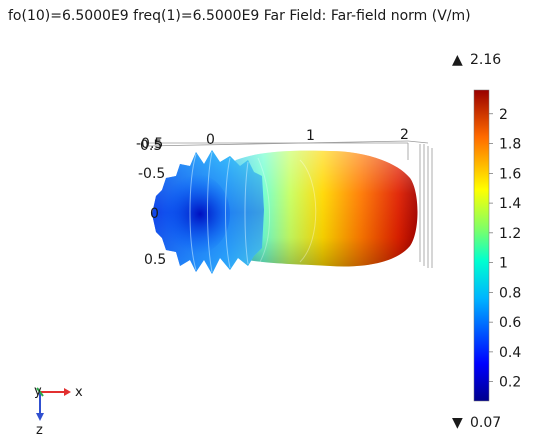  What do you see at coordinates (67, 392) in the screenshot?
I see `triad-x-arrowhead` at bounding box center [67, 392].